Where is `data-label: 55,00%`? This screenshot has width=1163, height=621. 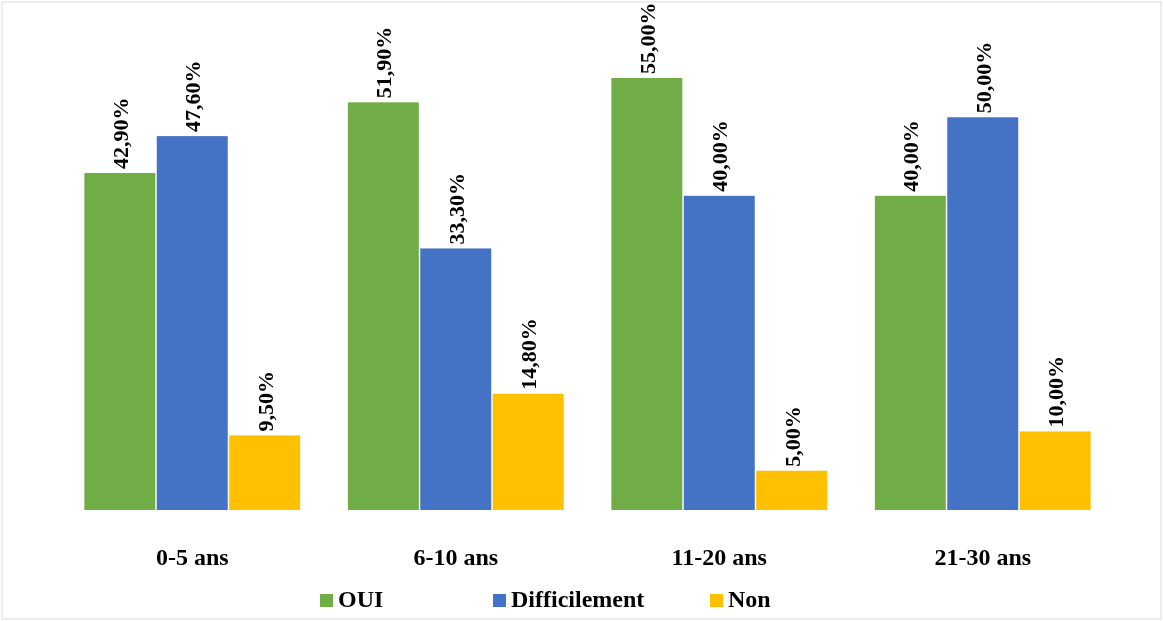
data-label: 55,00% is located at coordinates (647, 38).